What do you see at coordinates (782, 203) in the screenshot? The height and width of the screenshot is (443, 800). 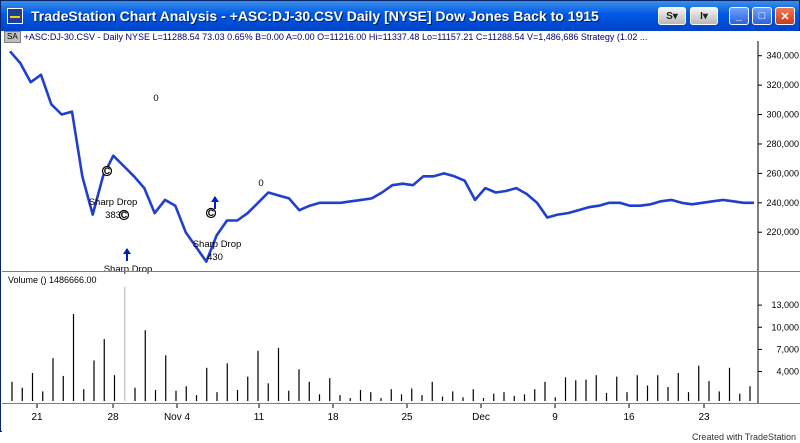 I see `price-tick-label: 240,000` at bounding box center [782, 203].